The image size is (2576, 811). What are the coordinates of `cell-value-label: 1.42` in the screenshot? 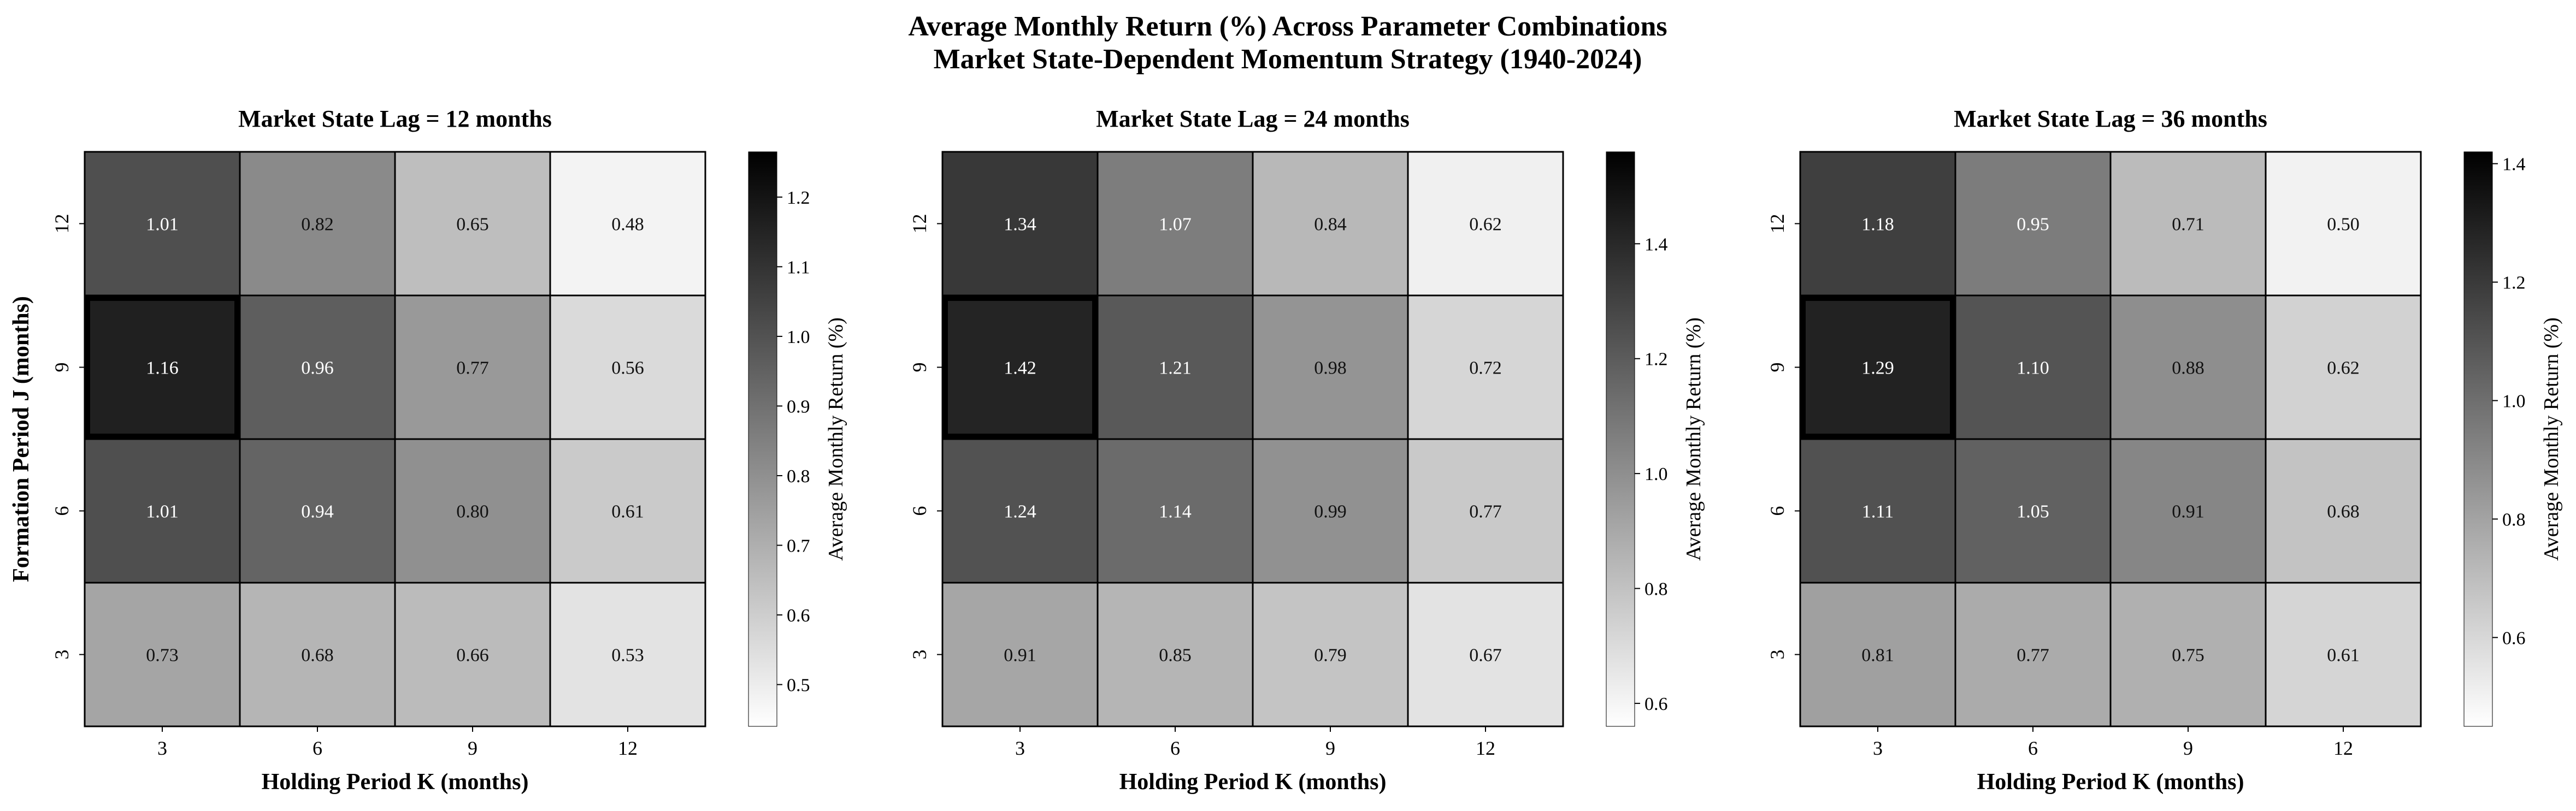 It's located at (1020, 368).